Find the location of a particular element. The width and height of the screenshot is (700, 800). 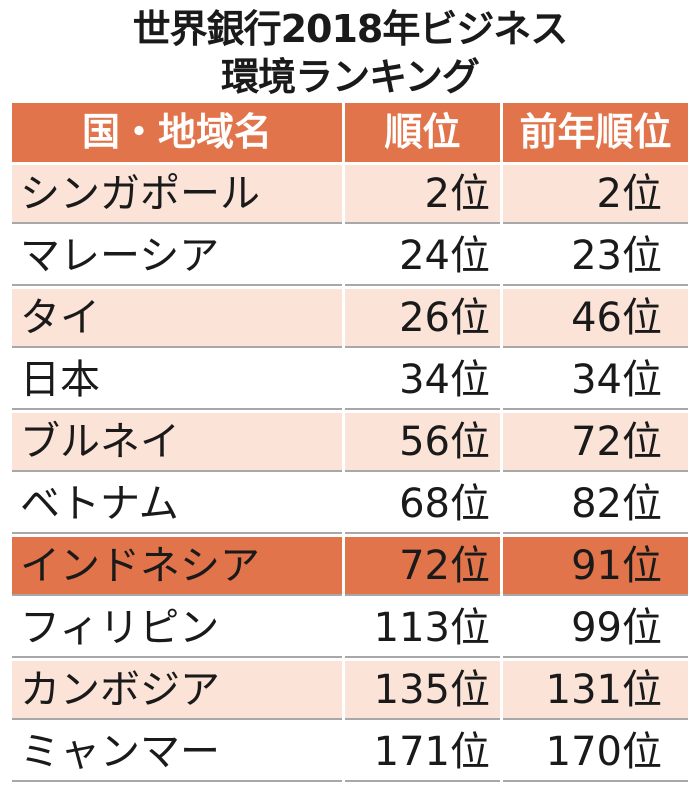

table-row: カンボジア 135位 131位 is located at coordinates (350, 690).